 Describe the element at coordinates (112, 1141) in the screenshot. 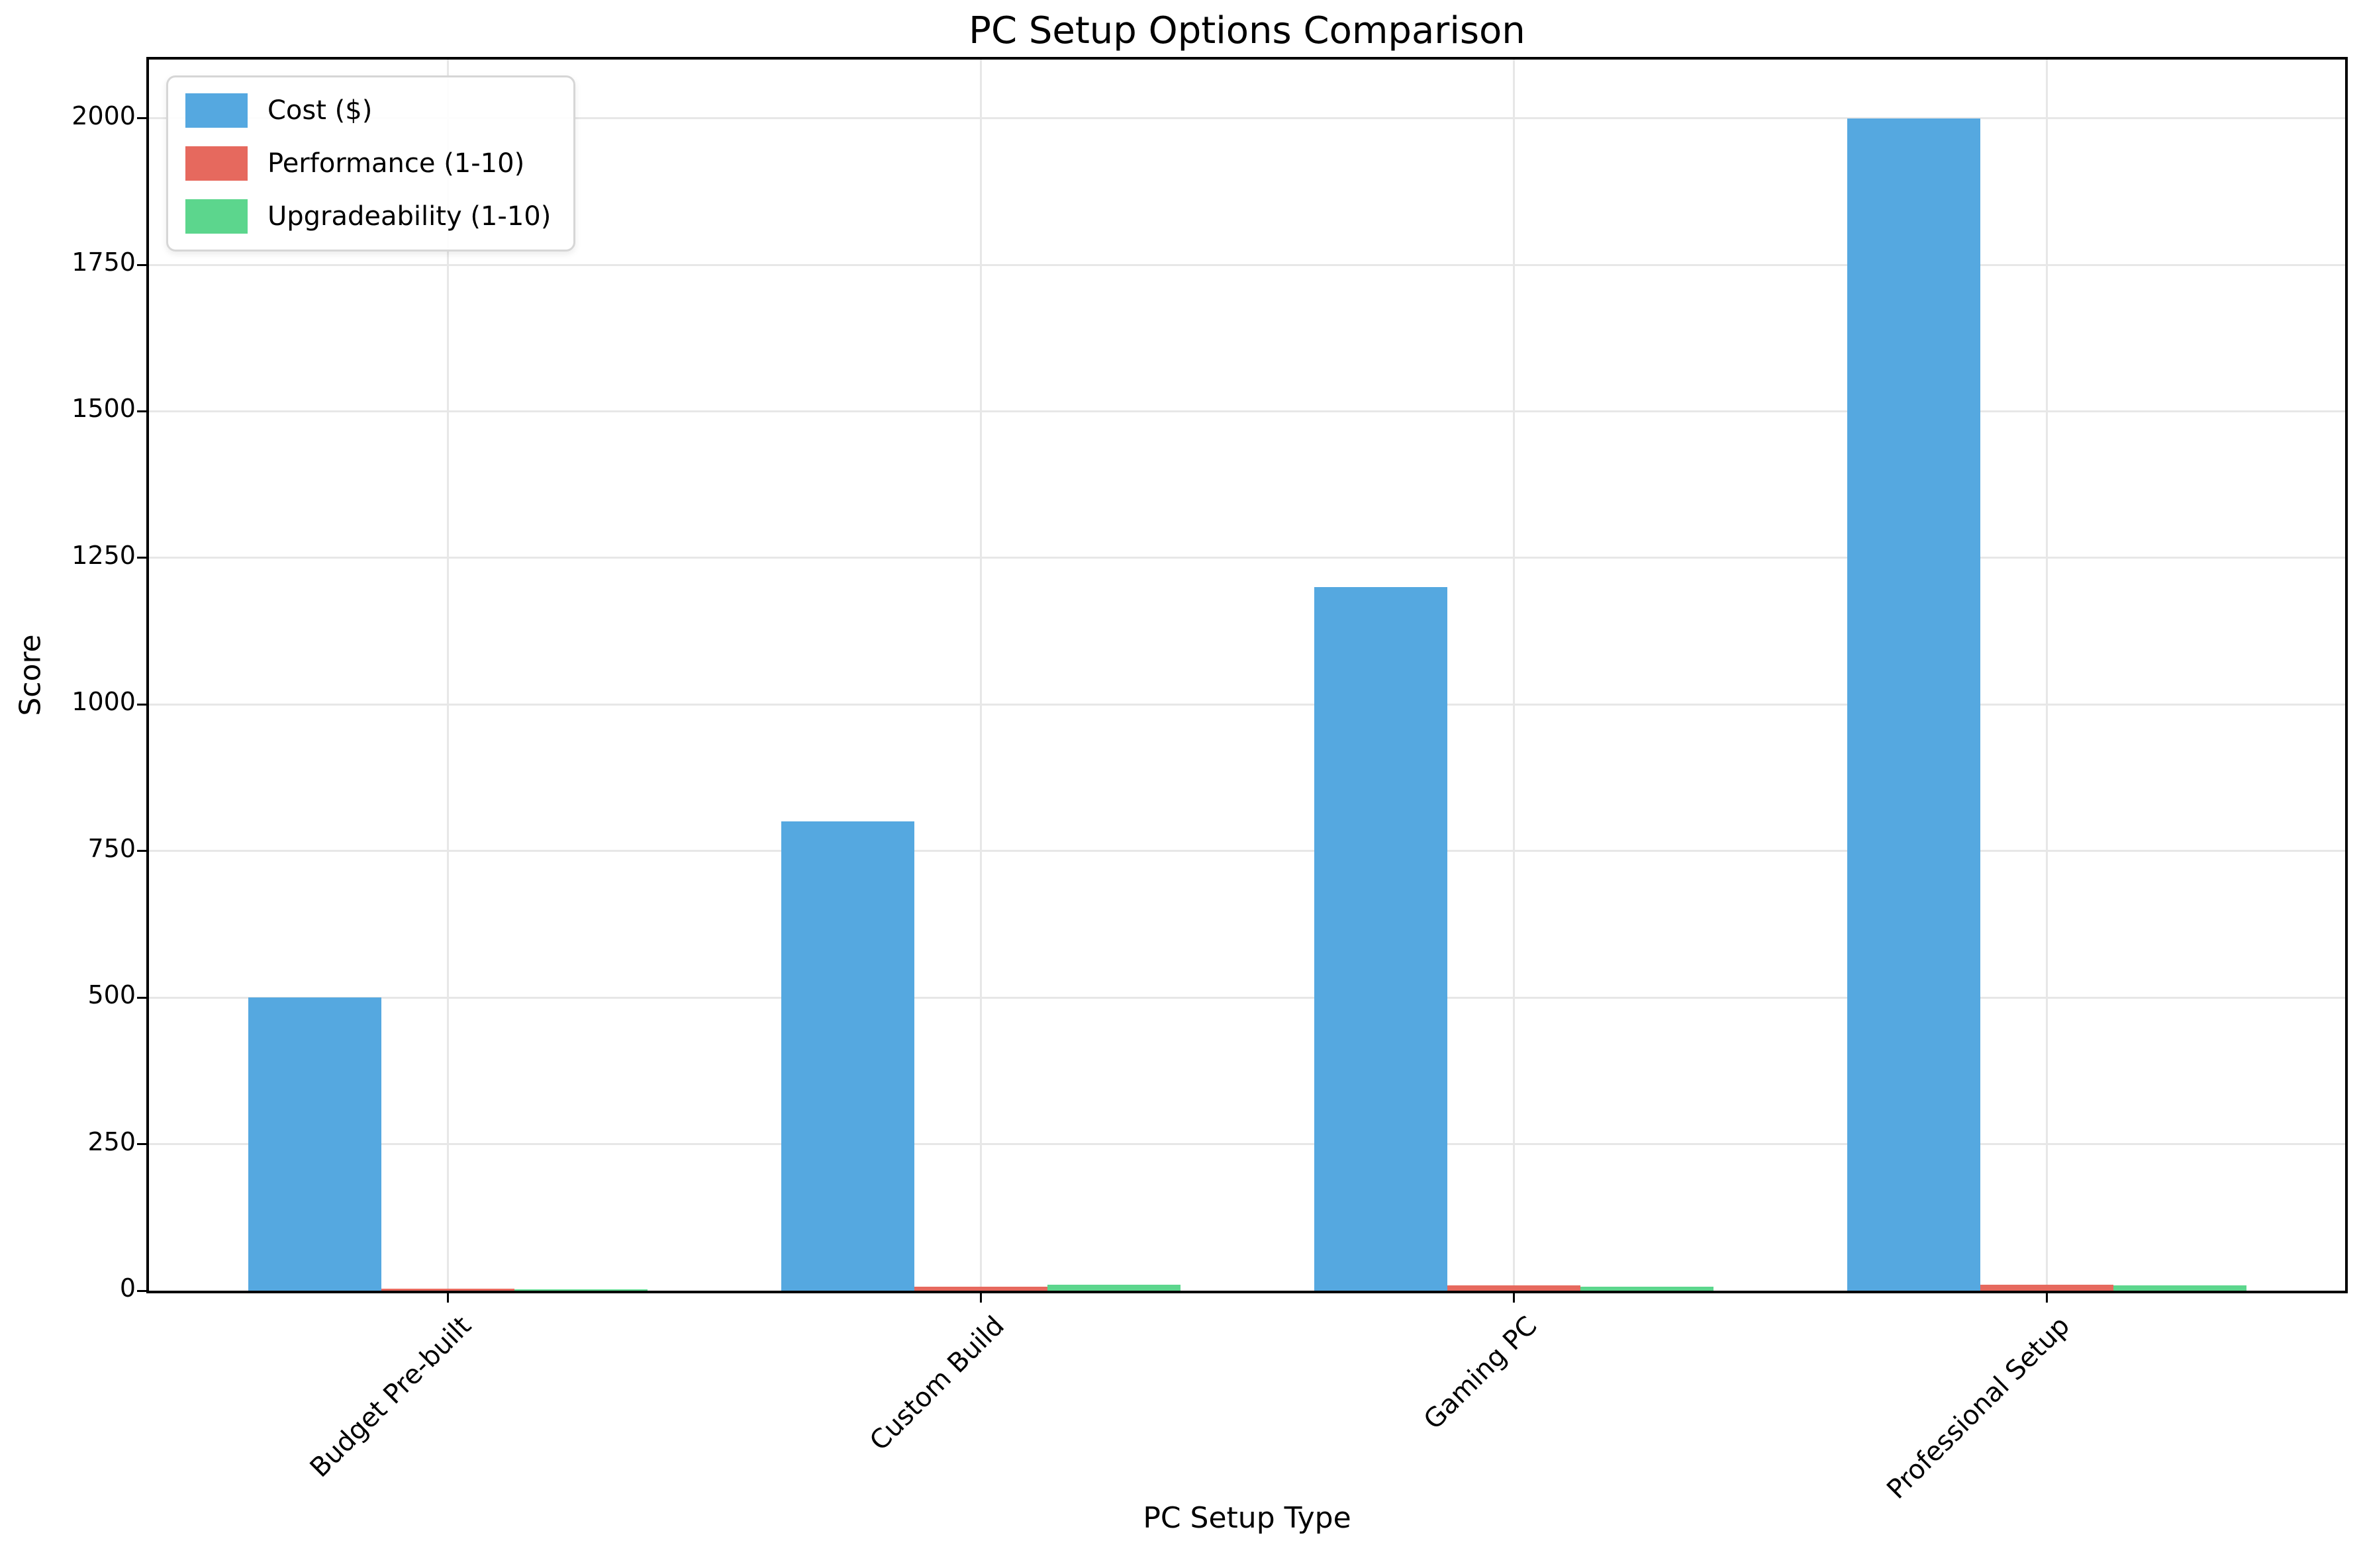

I see `y-tick-label: 250` at that location.